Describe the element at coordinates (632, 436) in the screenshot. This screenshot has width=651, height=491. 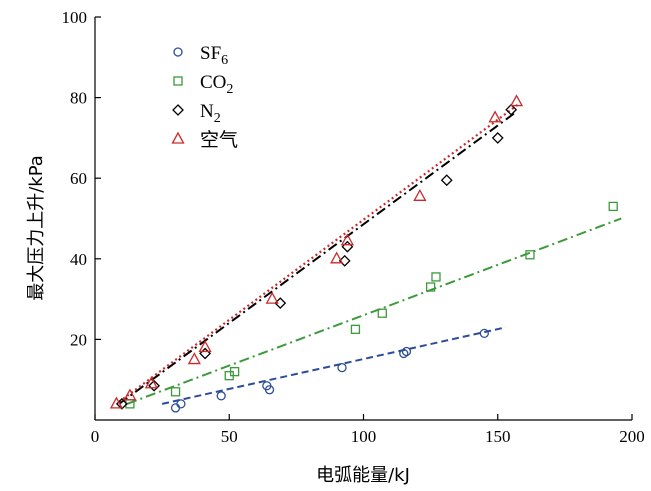
I see `x-tick-label: 200` at that location.